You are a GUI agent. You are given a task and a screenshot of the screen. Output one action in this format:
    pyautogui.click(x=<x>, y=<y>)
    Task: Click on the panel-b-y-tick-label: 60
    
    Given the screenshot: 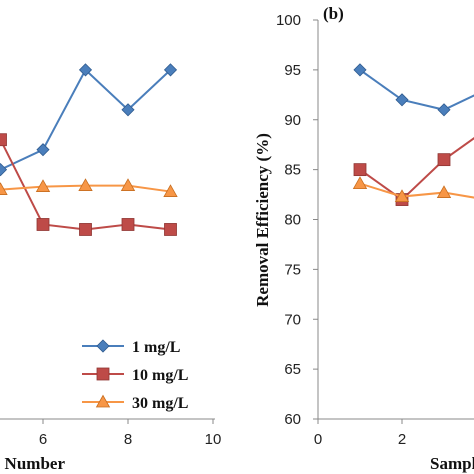 What is the action you would take?
    pyautogui.click(x=292, y=419)
    